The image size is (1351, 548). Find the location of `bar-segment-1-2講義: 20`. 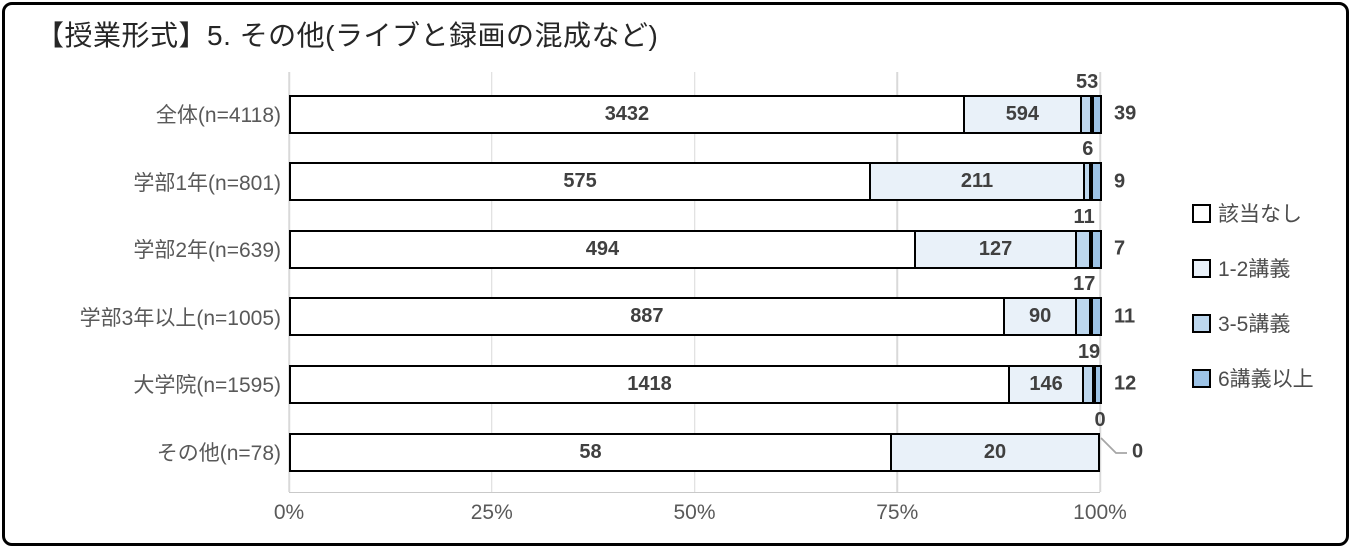

bar-segment-1-2講義: 20 is located at coordinates (995, 452).